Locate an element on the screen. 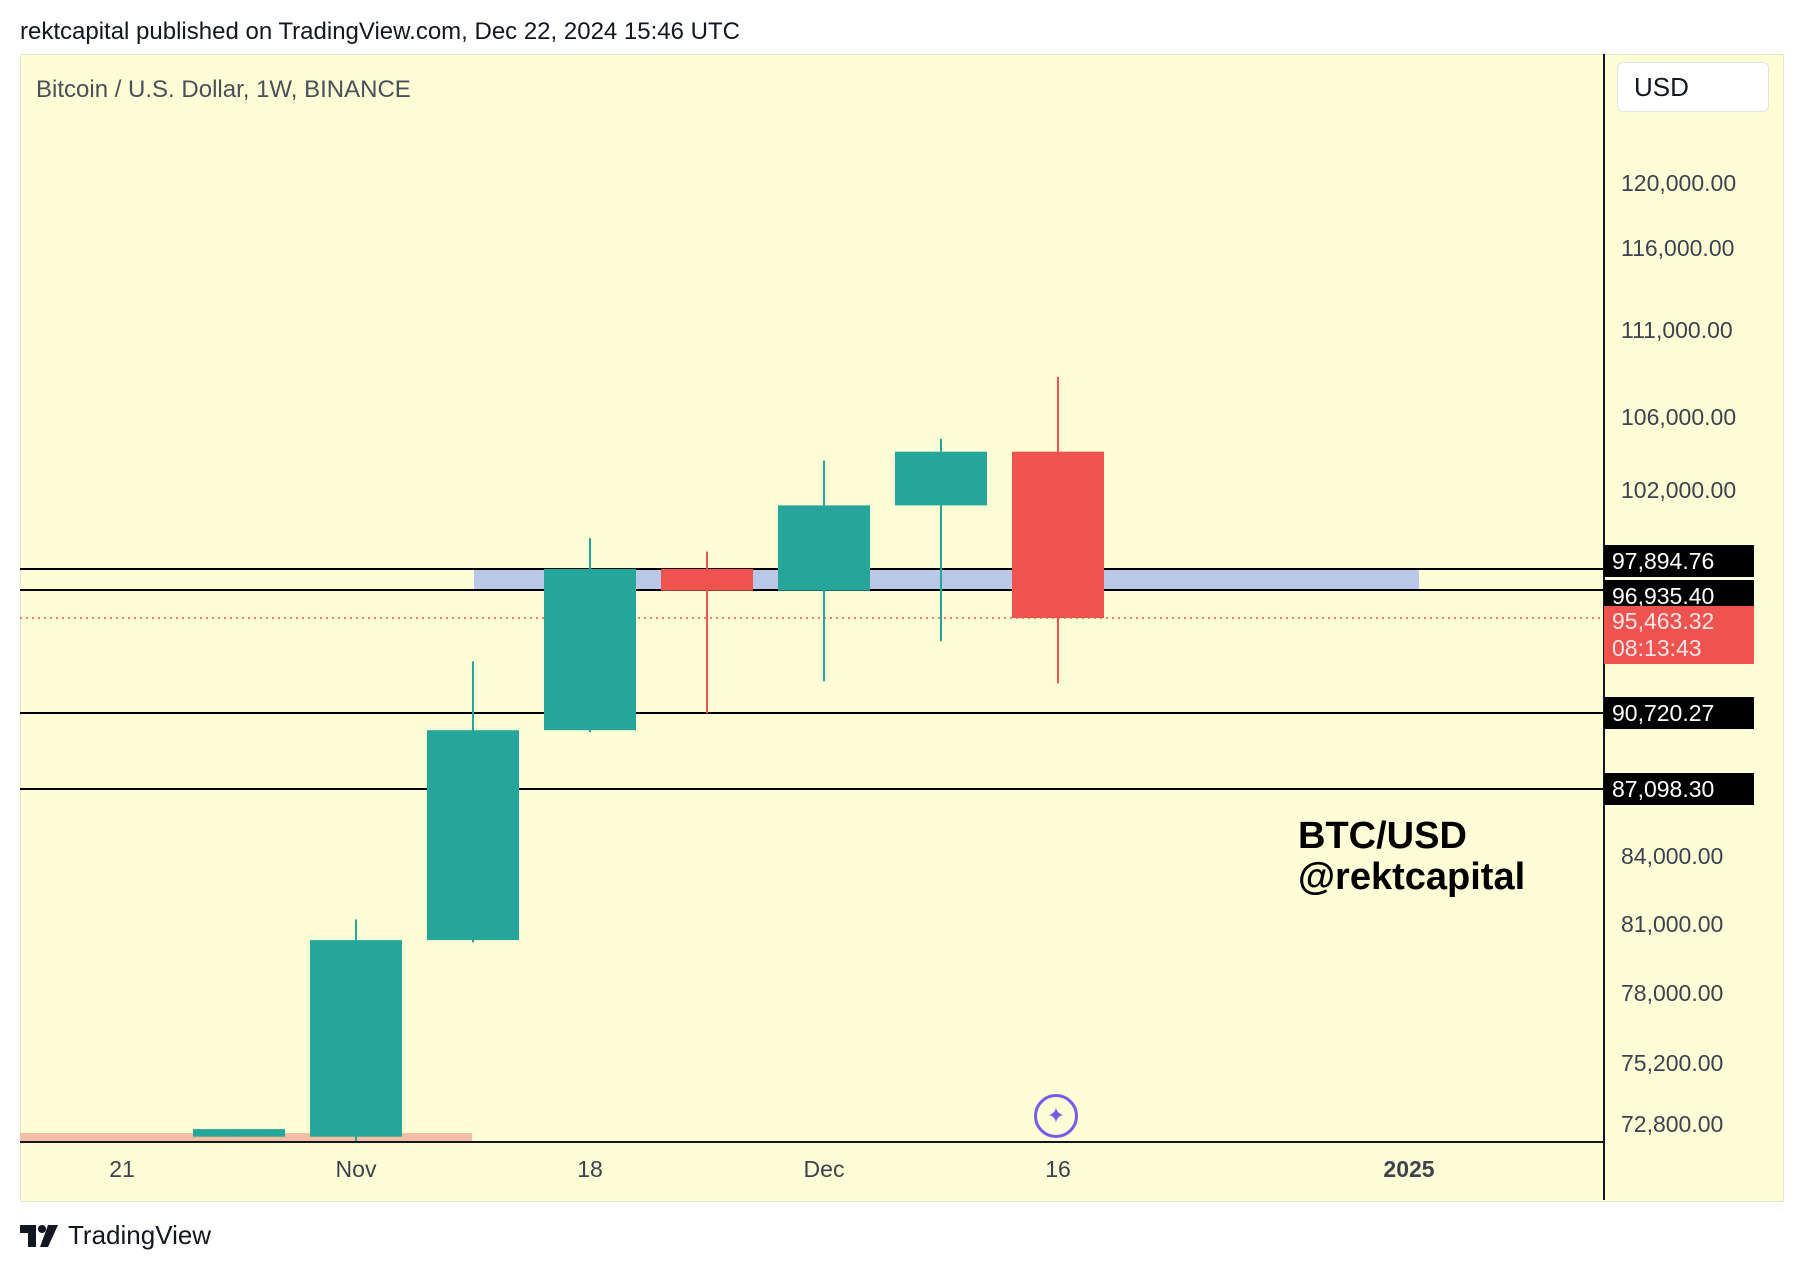  time-tick-label: 18 is located at coordinates (590, 1169).